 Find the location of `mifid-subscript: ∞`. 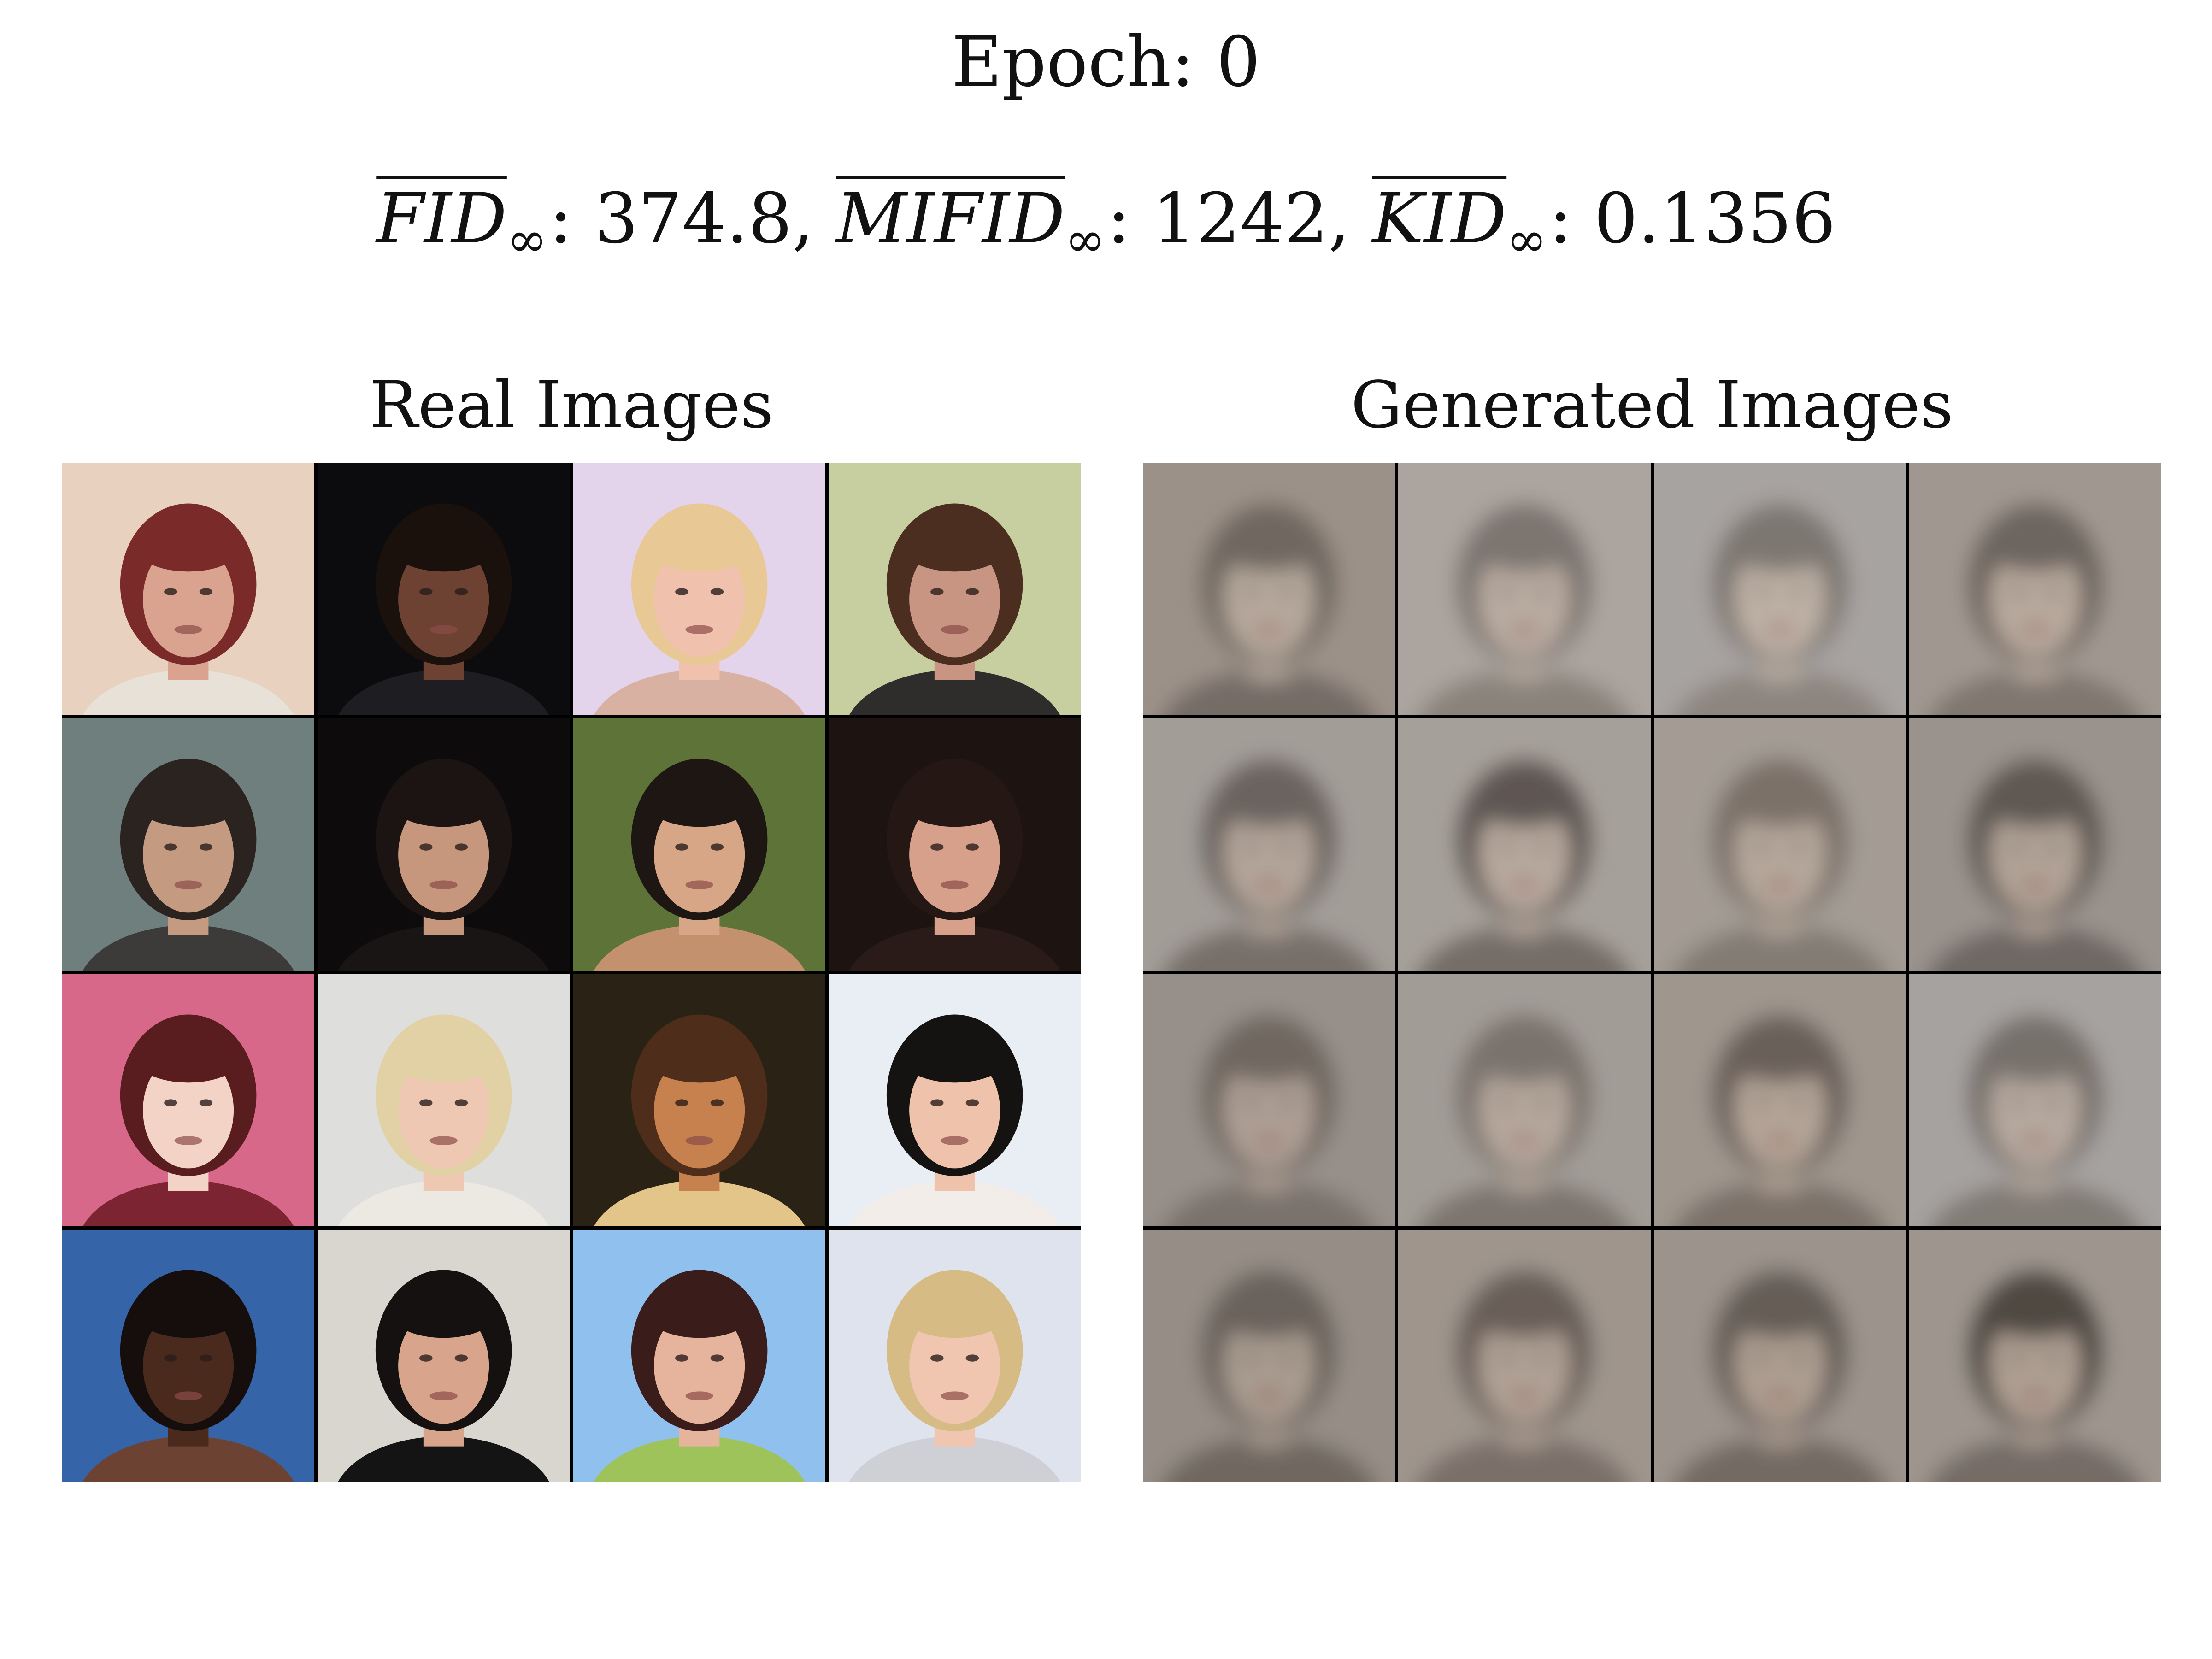

mifid-subscript: ∞ is located at coordinates (1085, 240).